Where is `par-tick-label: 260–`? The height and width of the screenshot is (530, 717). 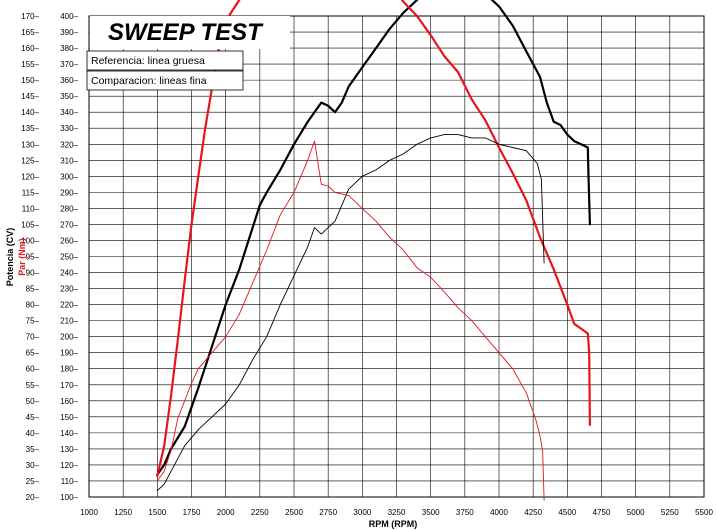 par-tick-label: 260– is located at coordinates (69, 240).